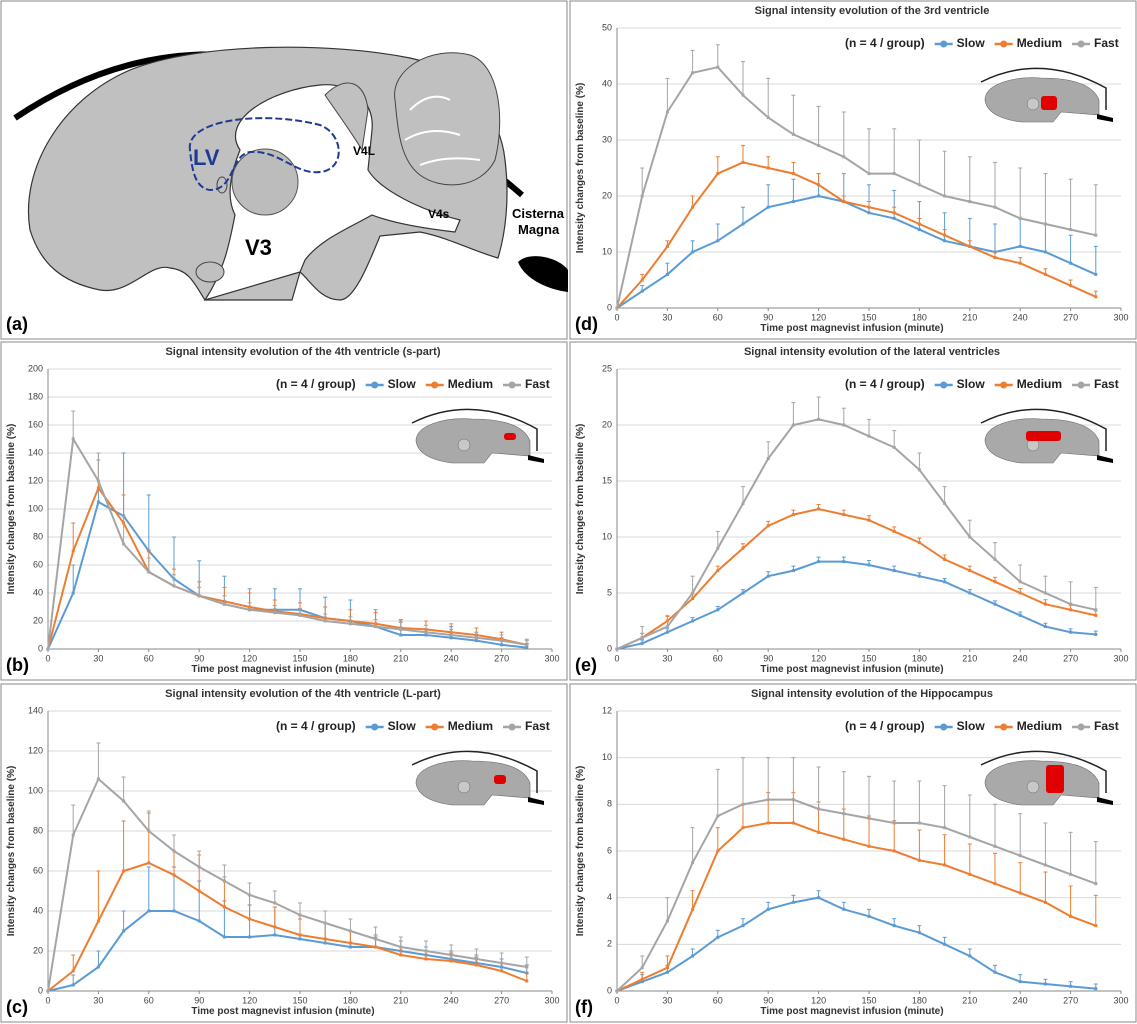  Describe the element at coordinates (538, 213) in the screenshot. I see `cisterna-label: Cisterna` at that location.